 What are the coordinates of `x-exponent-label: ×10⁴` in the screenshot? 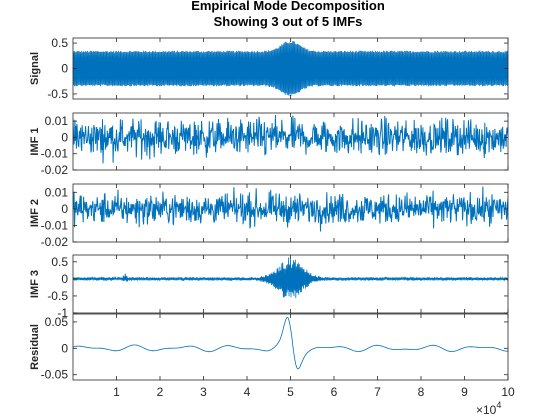 It's located at (488, 408).